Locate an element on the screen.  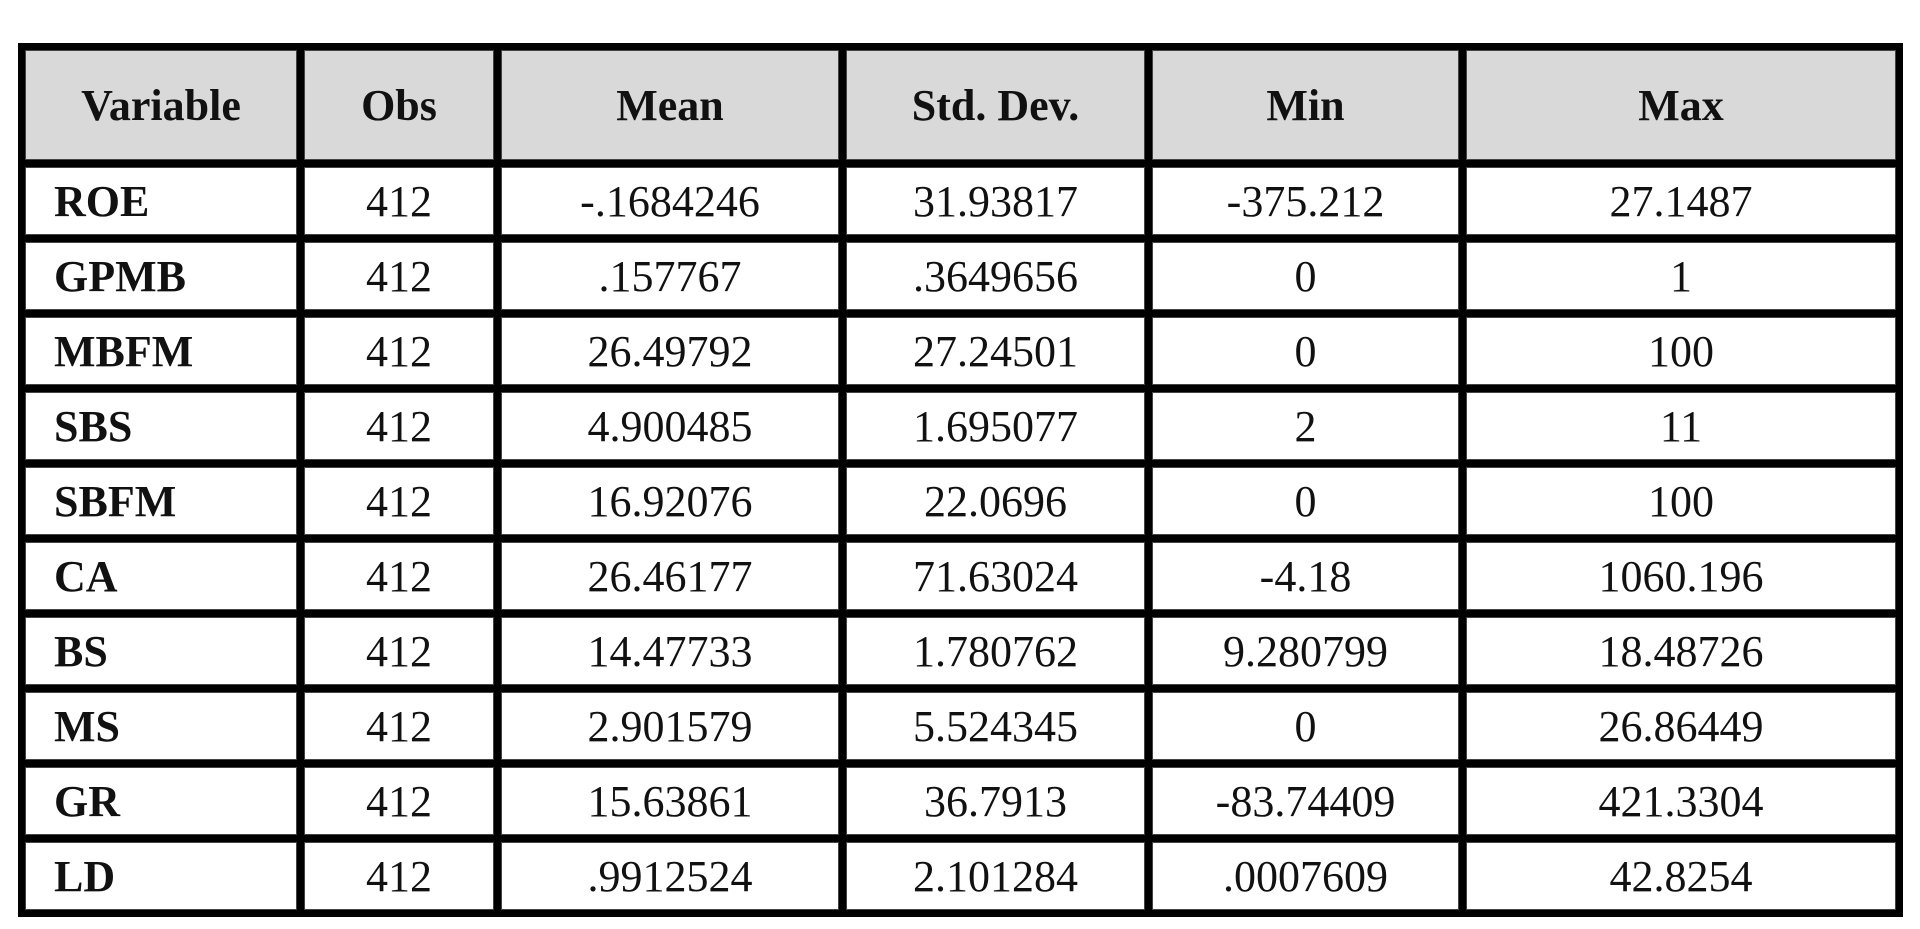
value-cell: 1.780762 is located at coordinates (995, 651).